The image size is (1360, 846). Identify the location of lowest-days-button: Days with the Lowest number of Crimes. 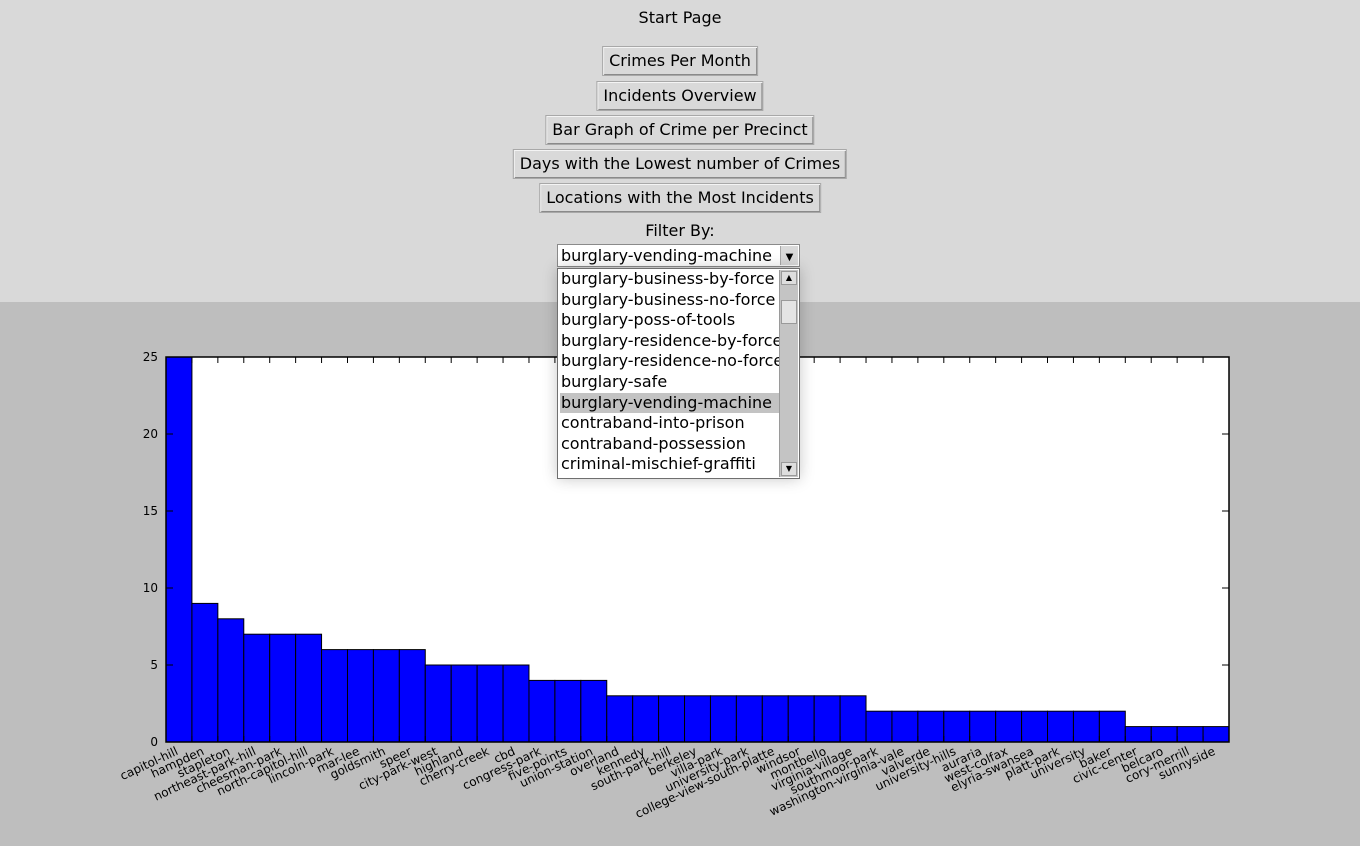
(680, 164).